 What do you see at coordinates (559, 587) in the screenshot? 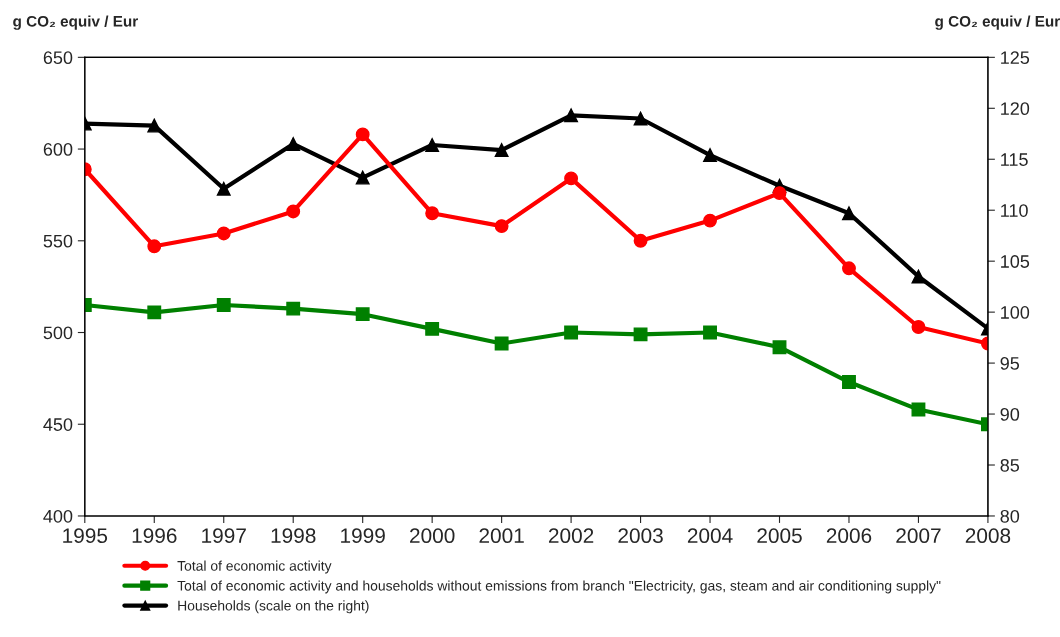
I see `legend-label: Total of economic activity and households without emissions from branch "Electricity, gas, steam and air conditioning supply"` at bounding box center [559, 587].